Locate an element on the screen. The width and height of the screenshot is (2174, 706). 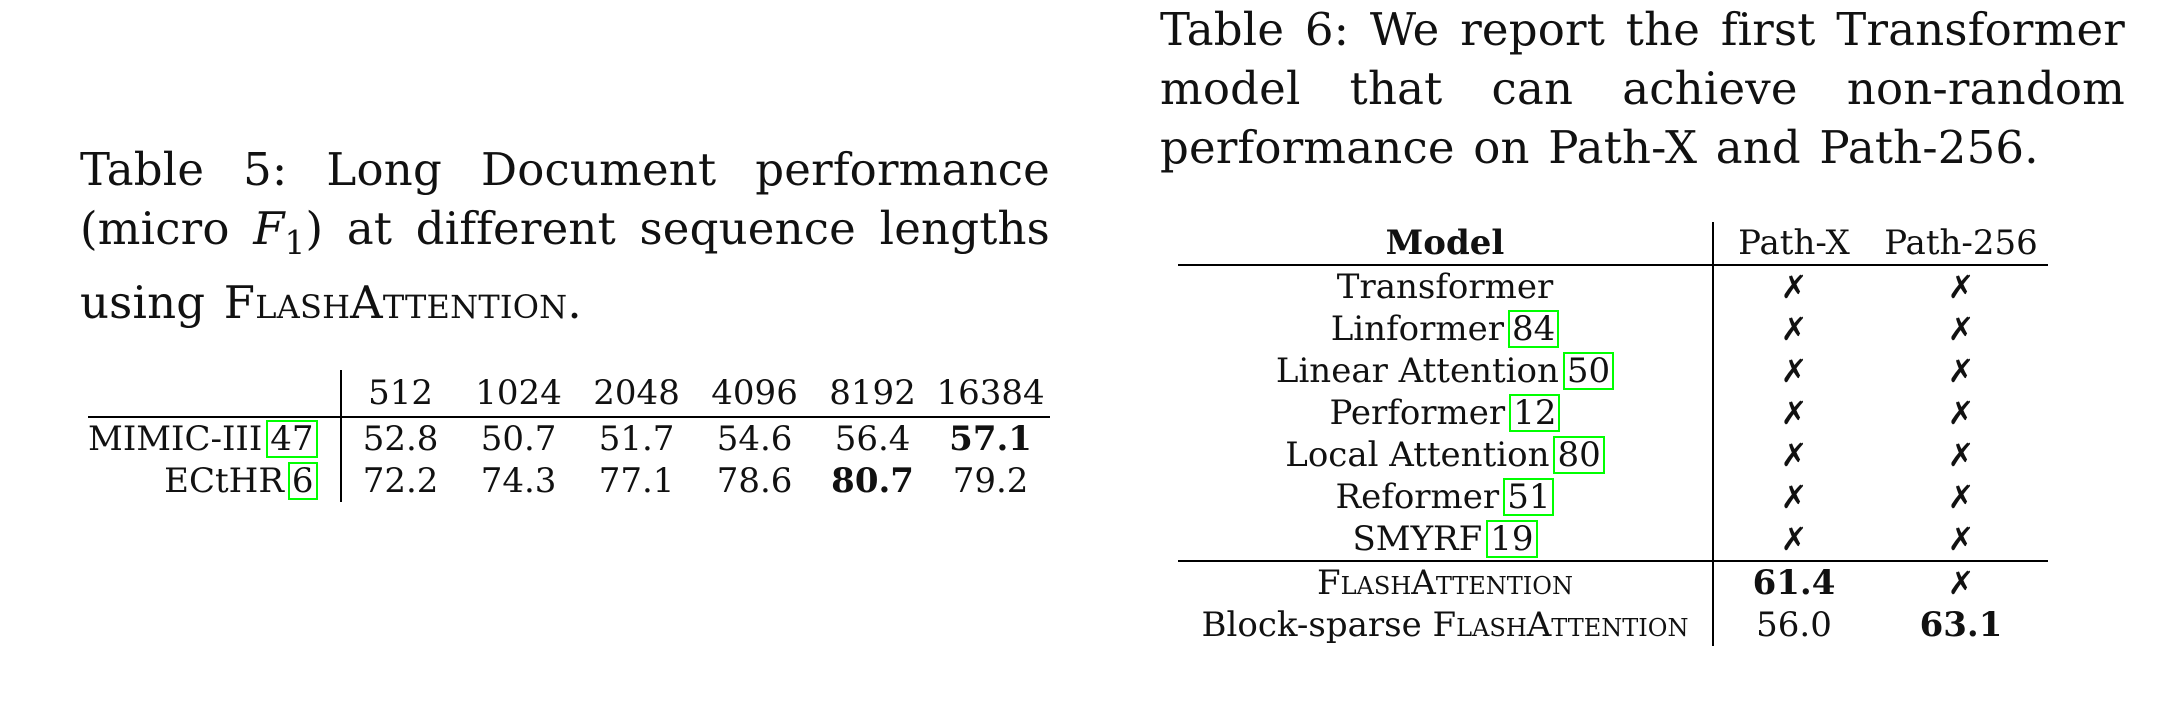
table-row: Local Attention 80 ✗ ✗ is located at coordinates (1613, 455).